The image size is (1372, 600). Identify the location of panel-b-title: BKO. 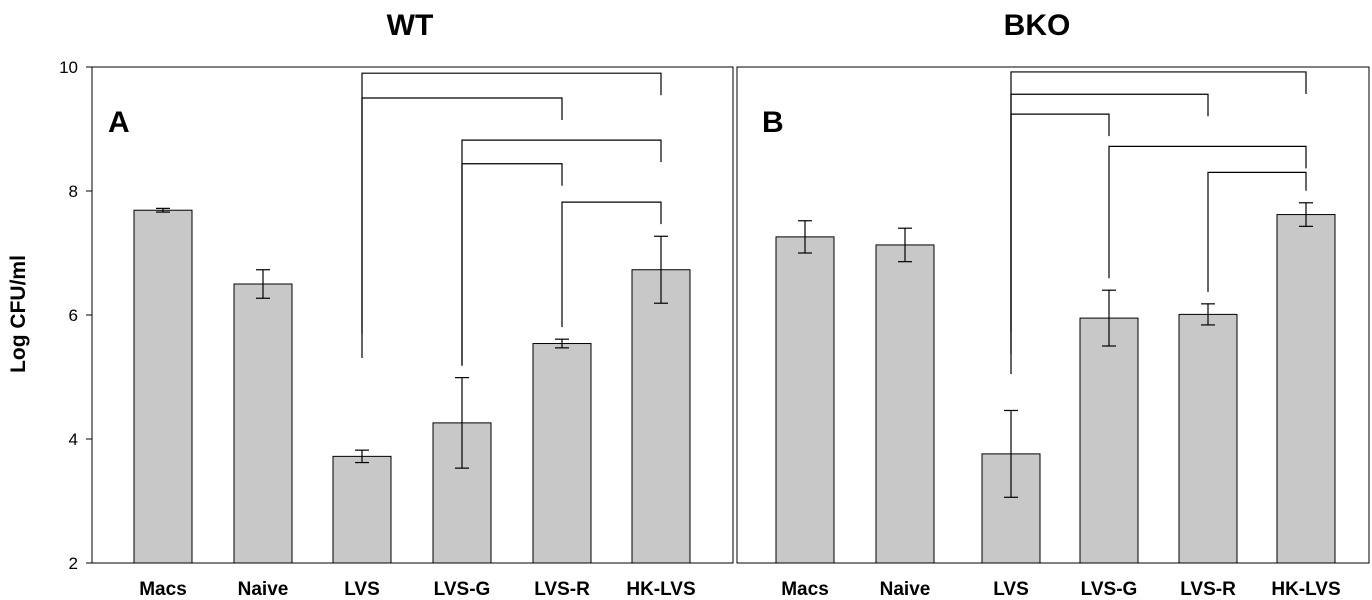
(1037, 25).